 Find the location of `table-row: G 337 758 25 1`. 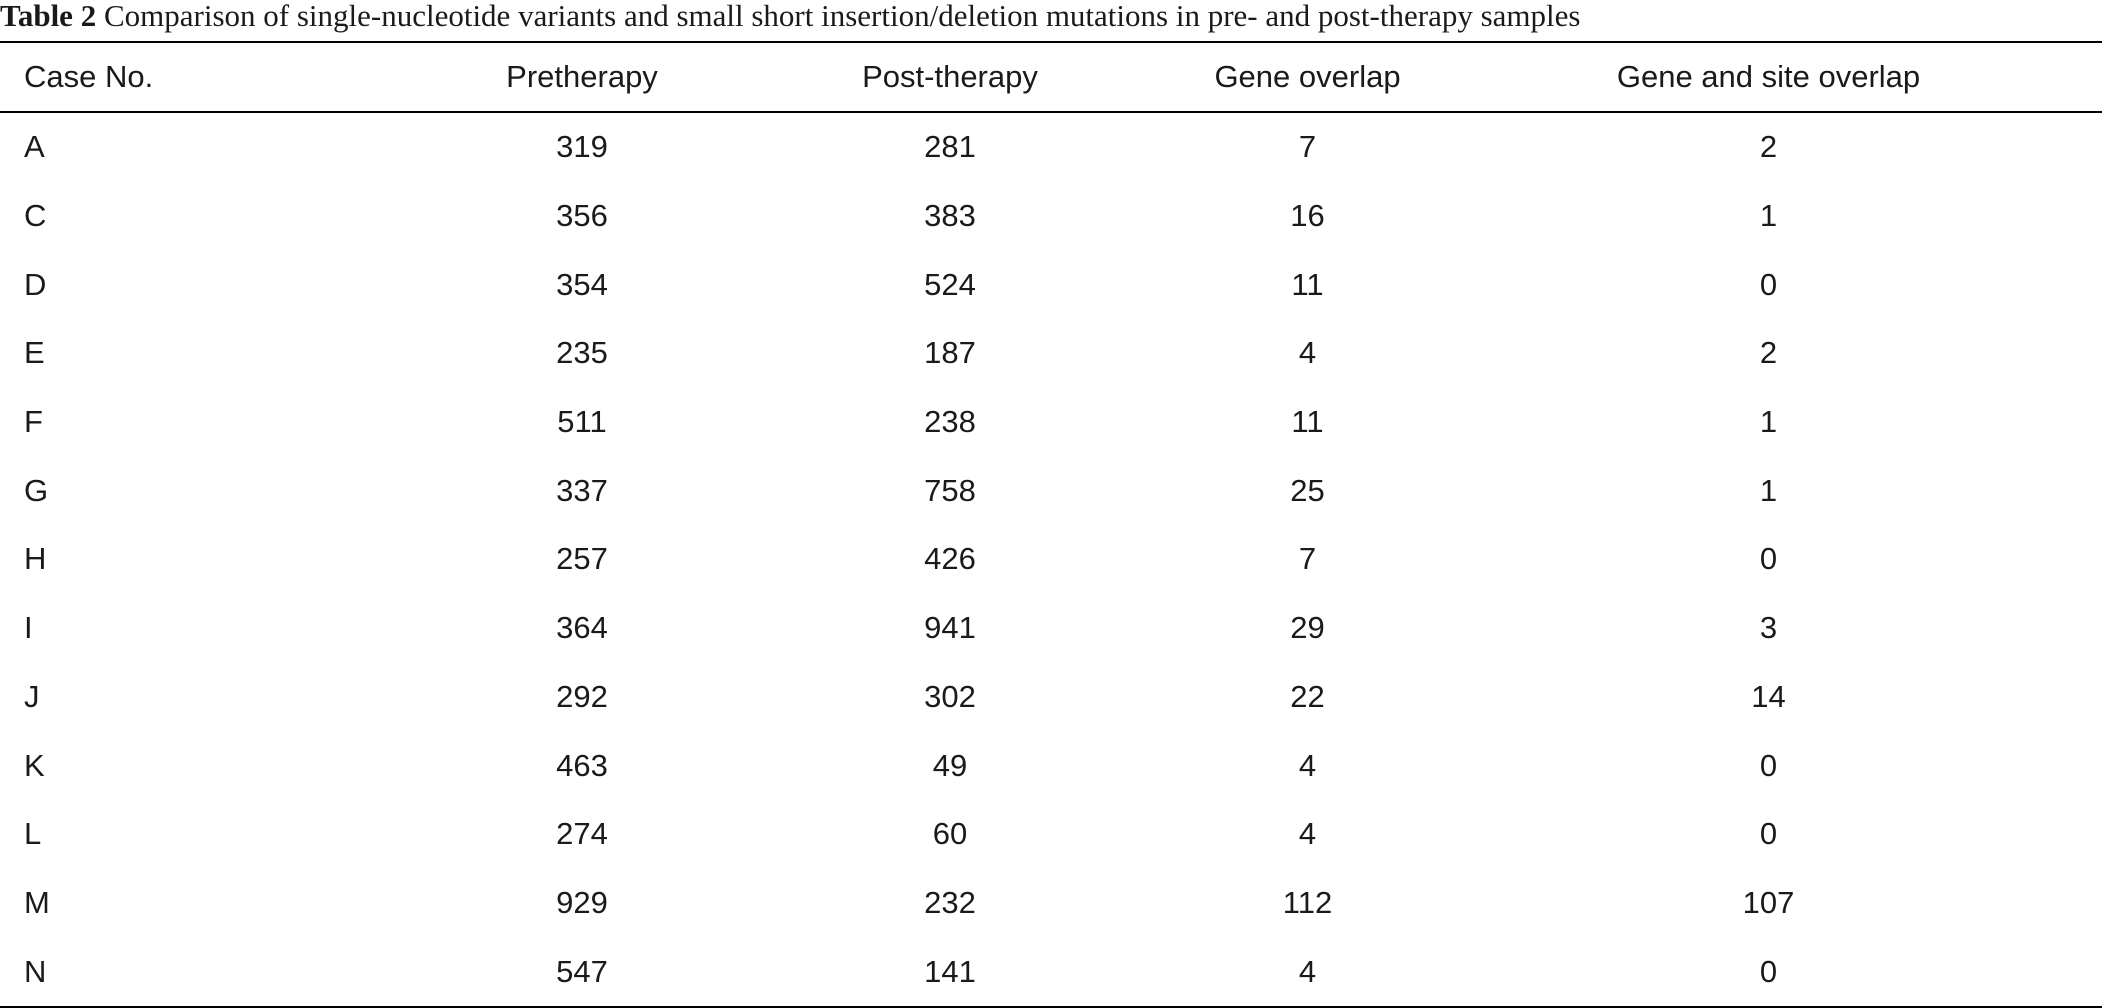

table-row: G 337 758 25 1 is located at coordinates (1051, 490).